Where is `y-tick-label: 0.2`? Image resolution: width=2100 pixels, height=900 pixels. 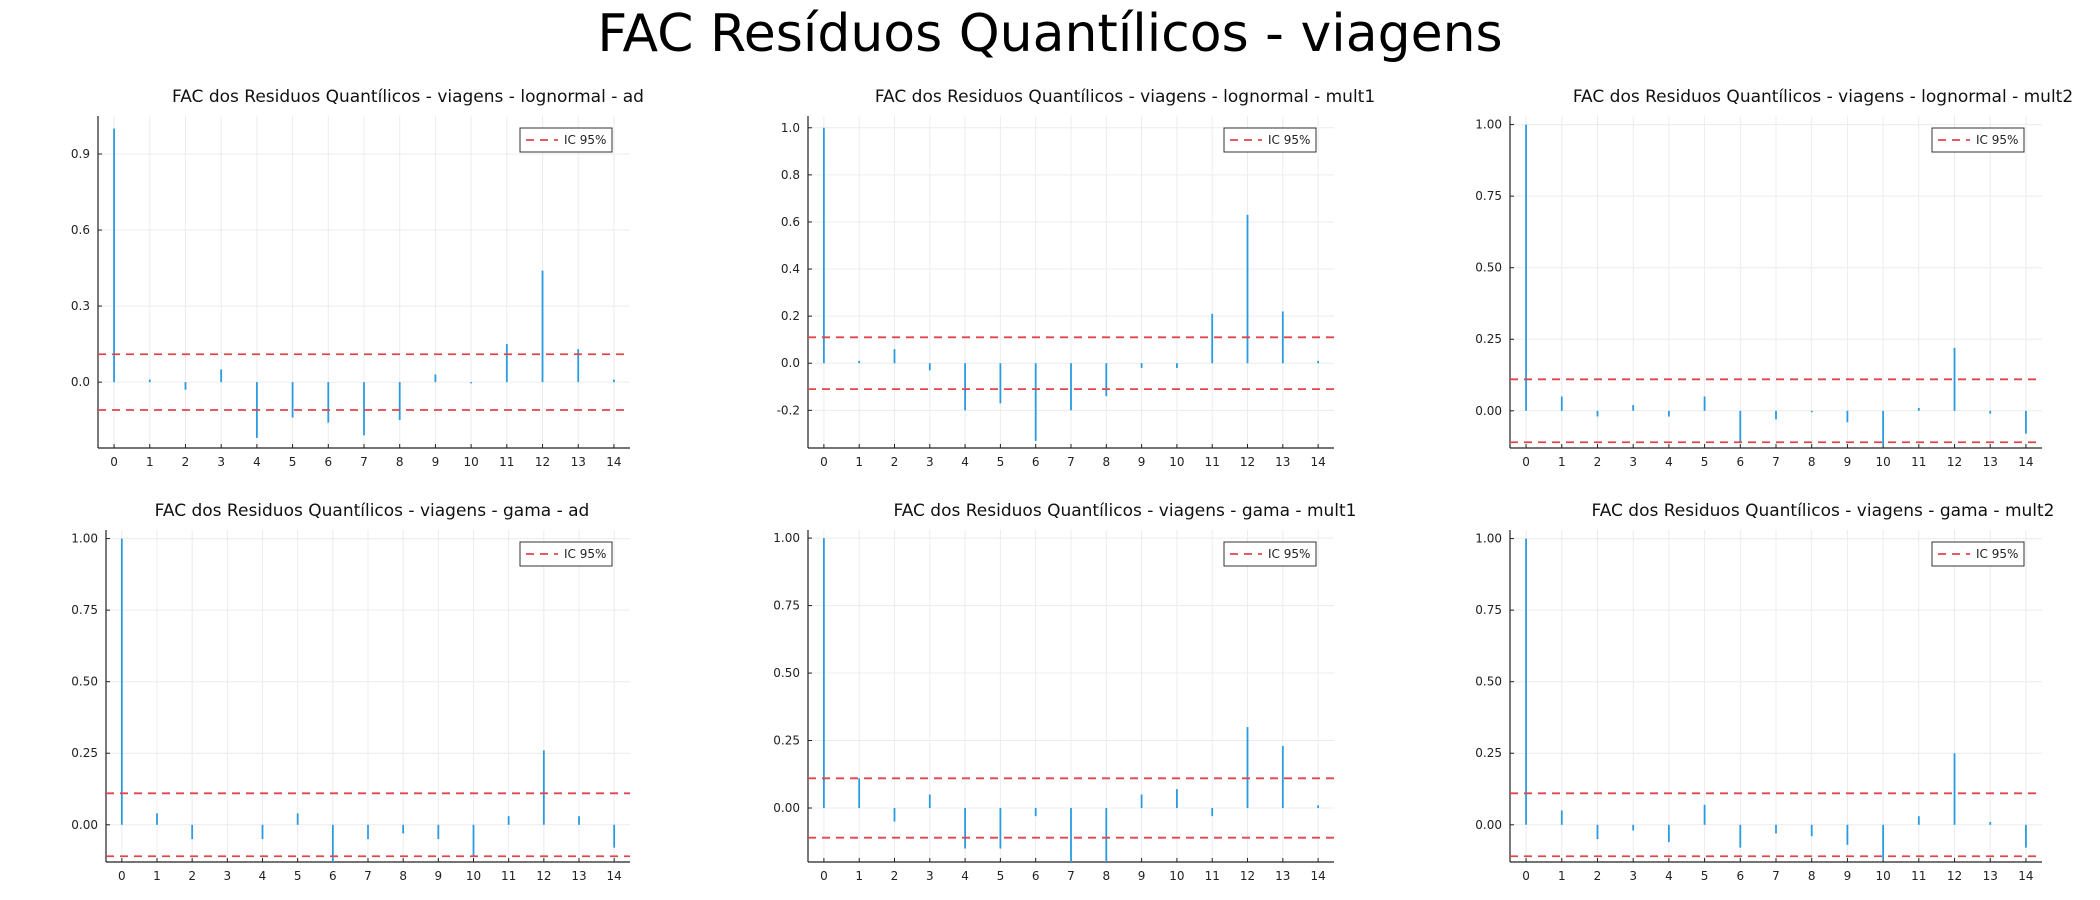
y-tick-label: 0.2 is located at coordinates (790, 316).